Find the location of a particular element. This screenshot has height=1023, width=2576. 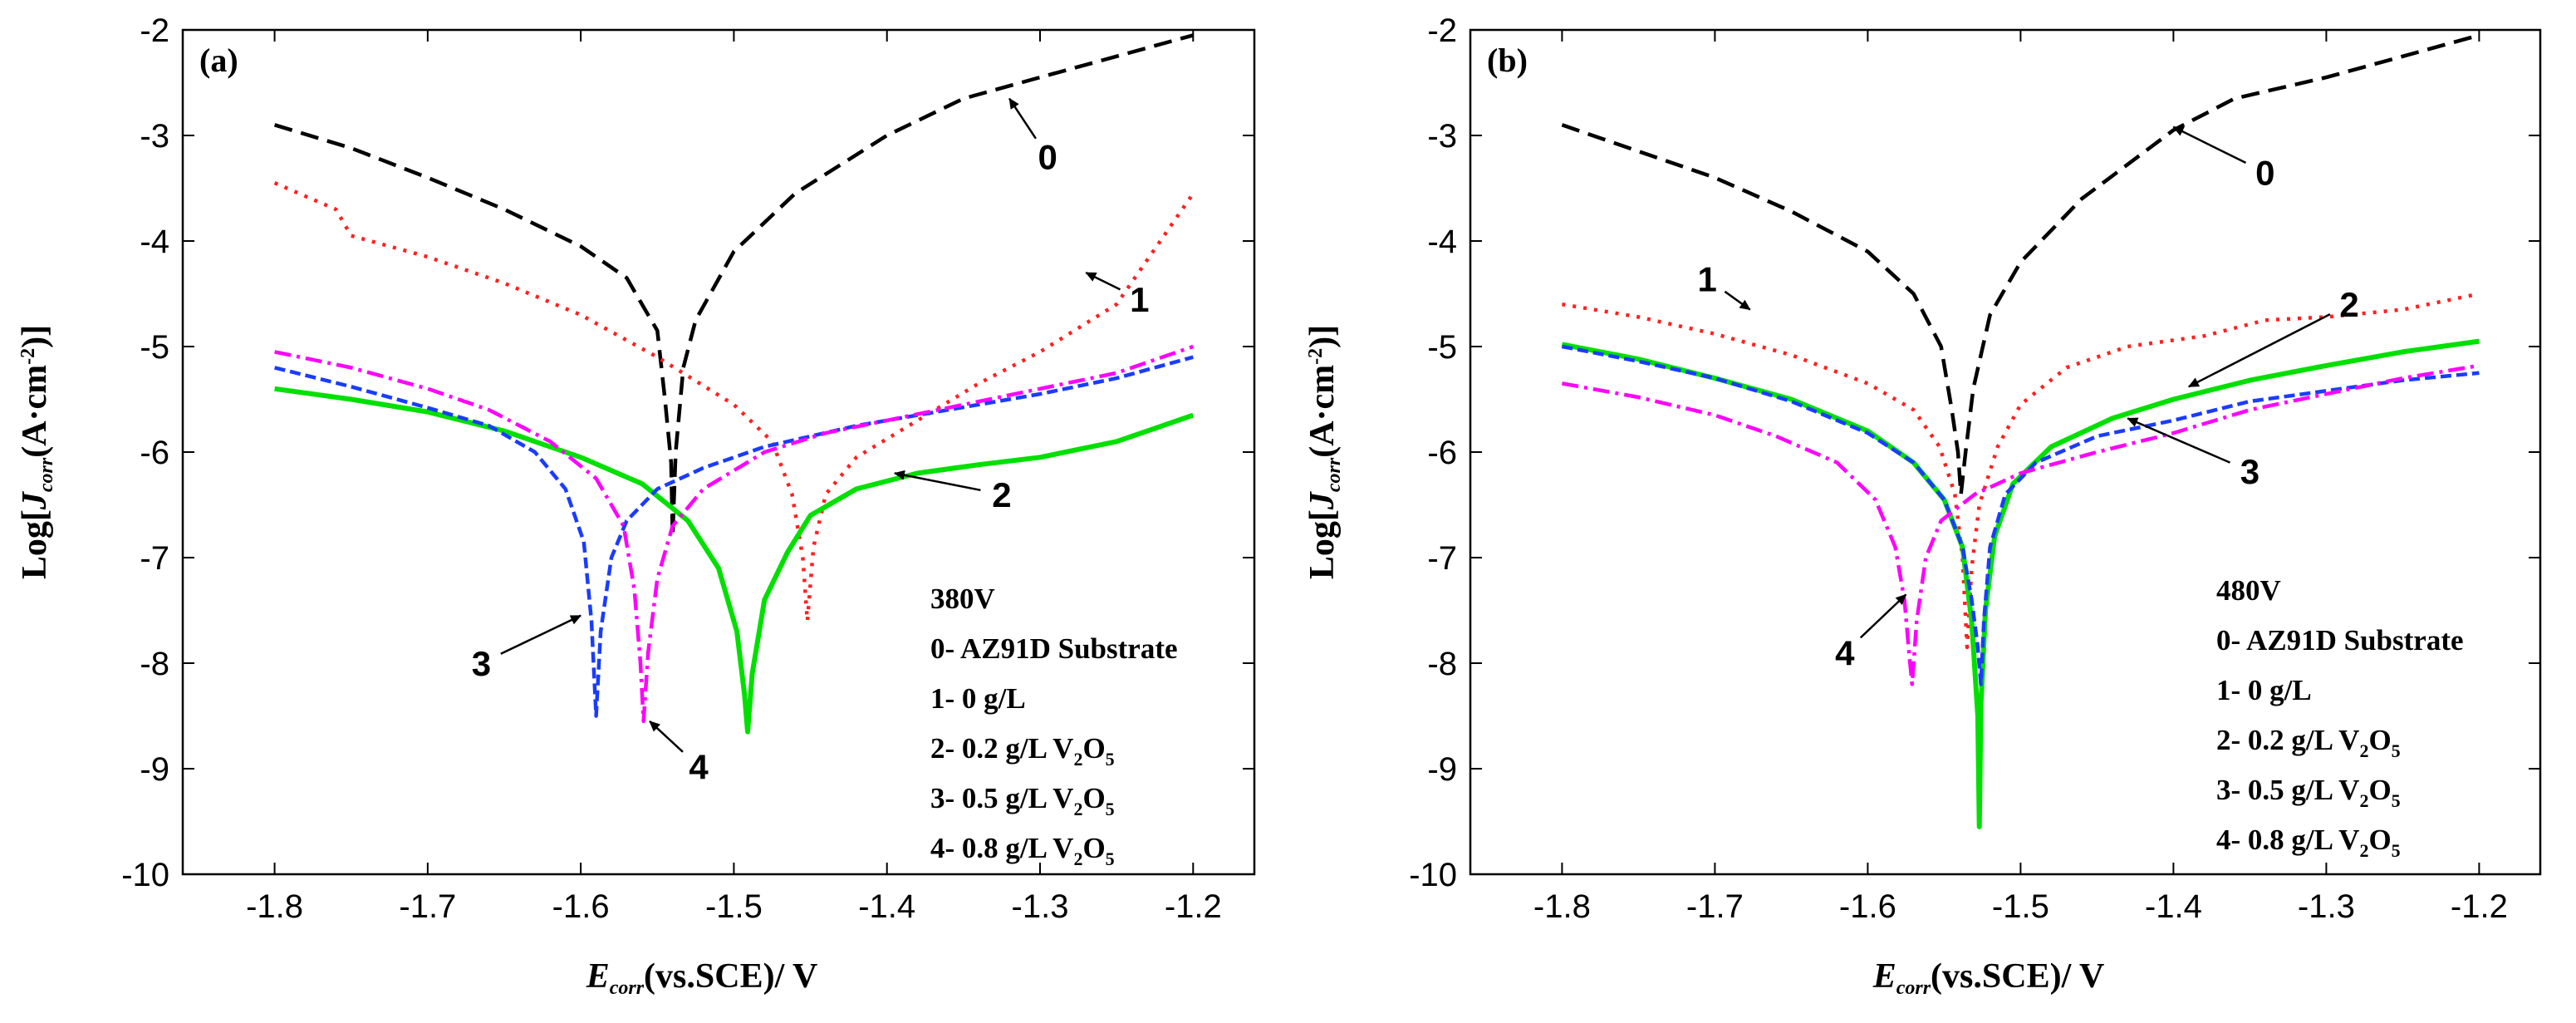

panel-label: (a) is located at coordinates (218, 60).